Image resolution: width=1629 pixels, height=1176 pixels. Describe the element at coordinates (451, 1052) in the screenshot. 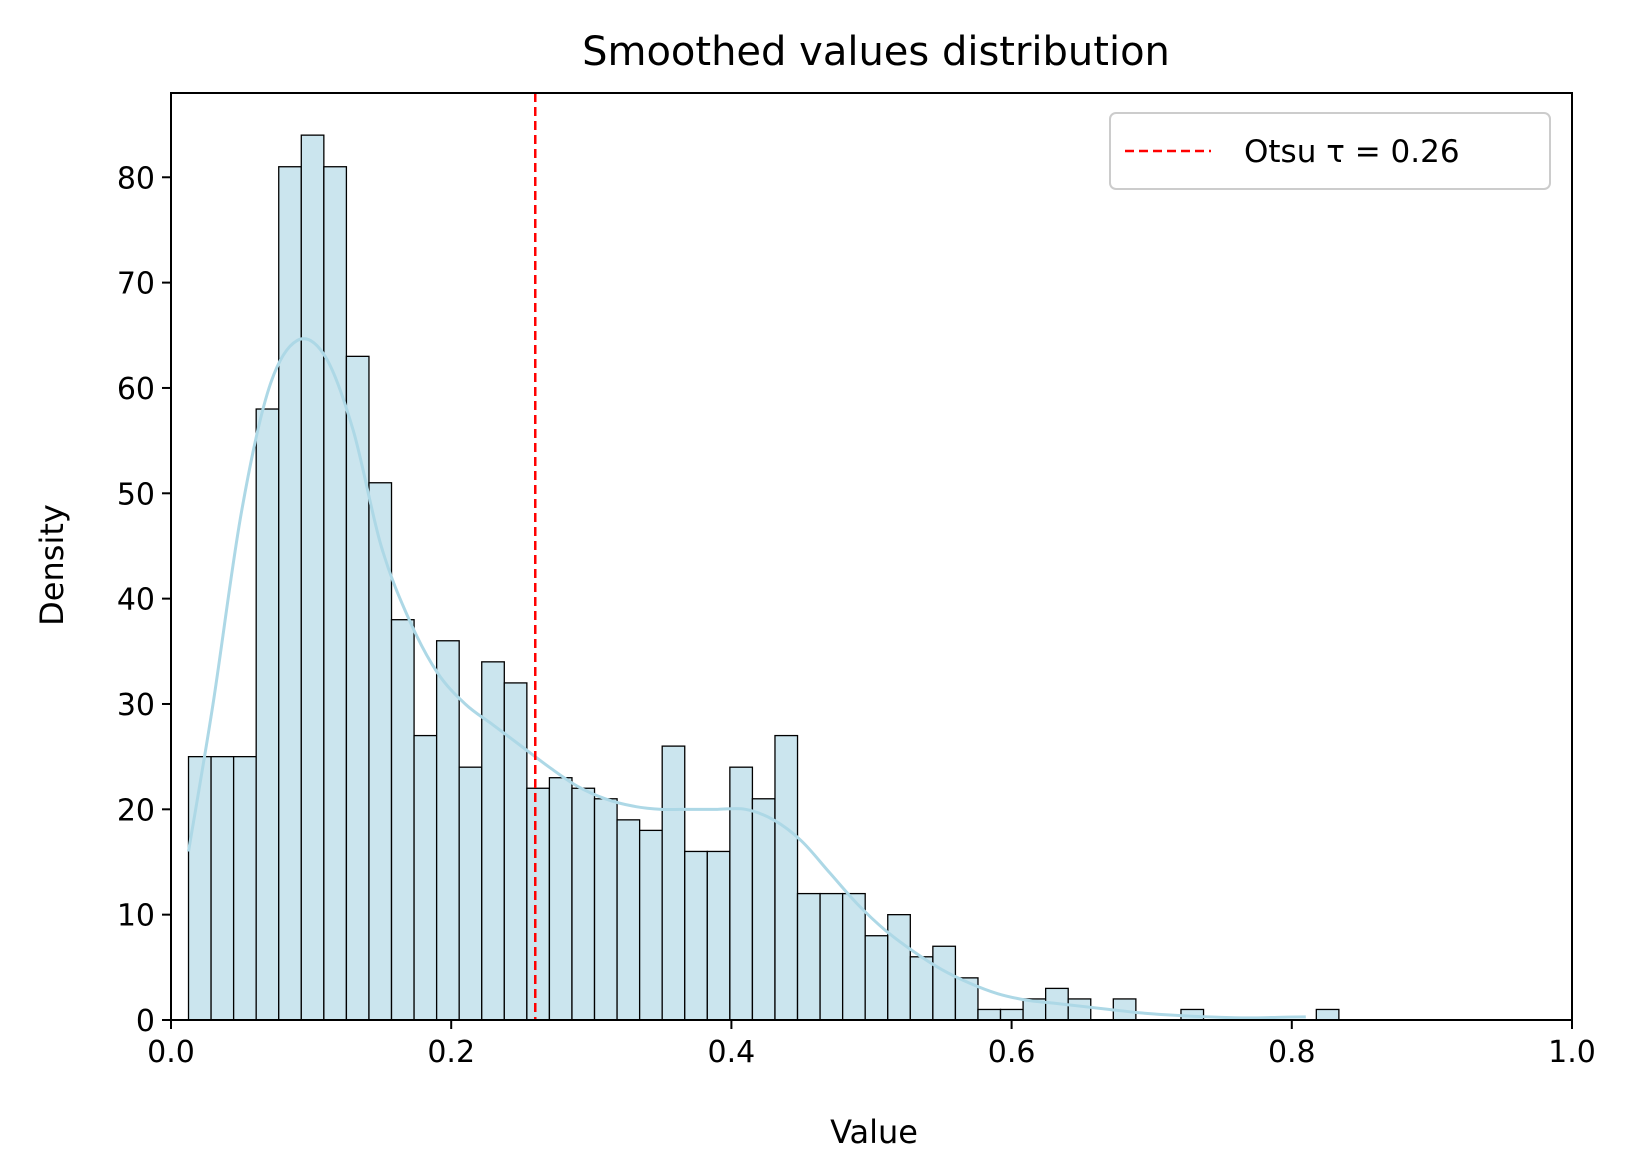

I see `x-tick-label: 0.2` at that location.